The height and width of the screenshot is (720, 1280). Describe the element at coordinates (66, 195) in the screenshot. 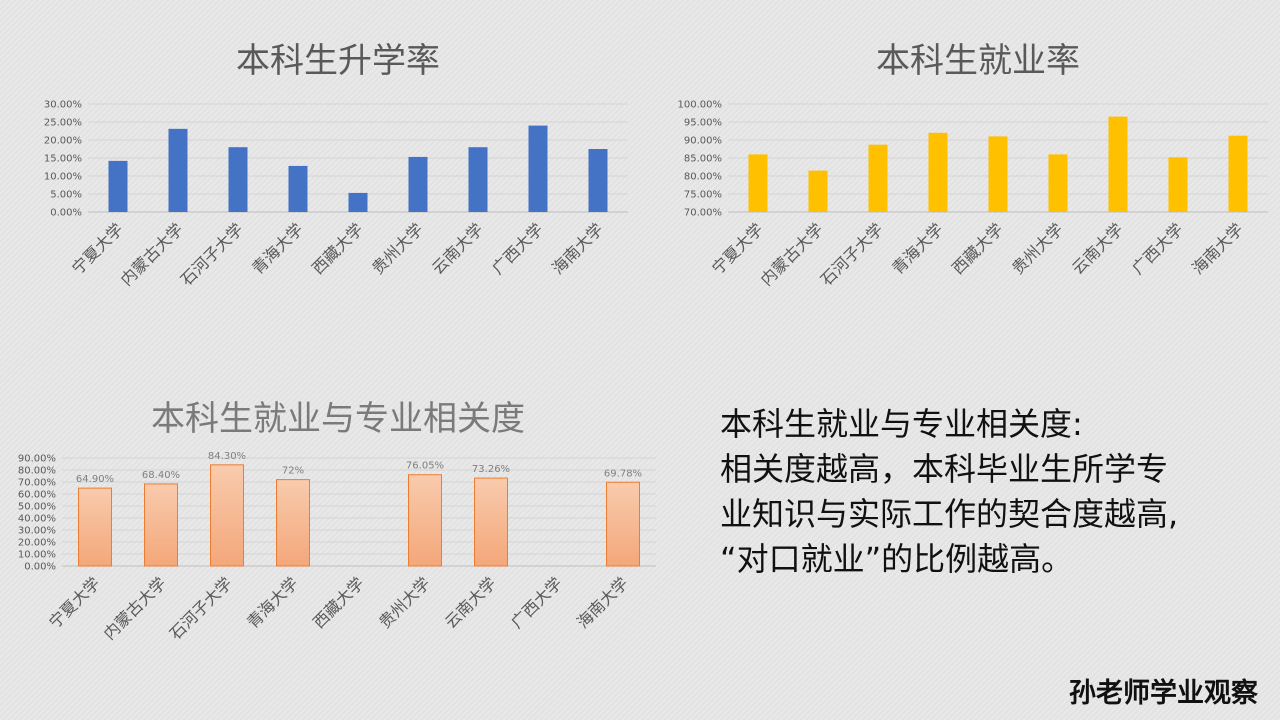

I see `y-tick-label: 5.00%` at that location.